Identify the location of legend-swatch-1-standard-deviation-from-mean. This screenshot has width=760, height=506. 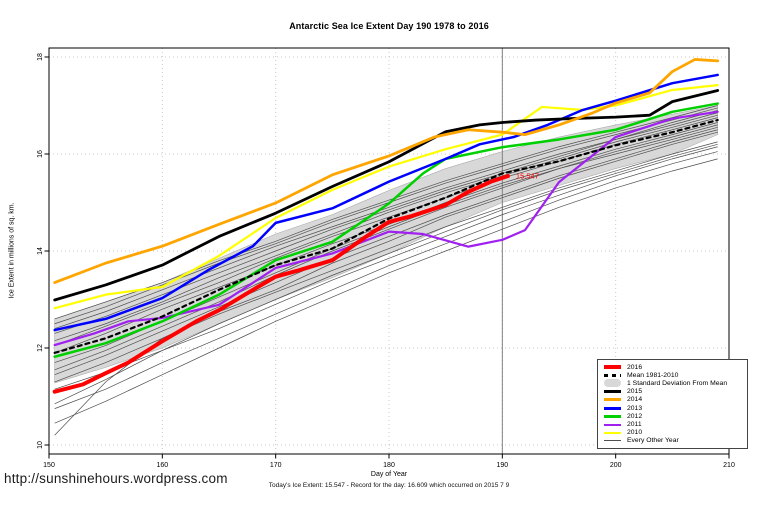
(612, 383).